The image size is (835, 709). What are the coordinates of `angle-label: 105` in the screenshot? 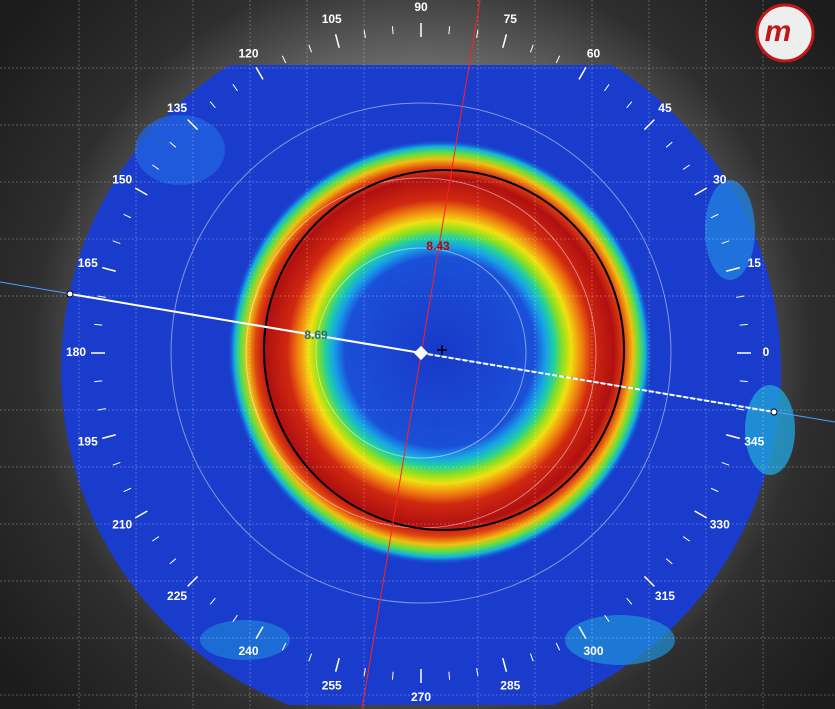 It's located at (332, 19).